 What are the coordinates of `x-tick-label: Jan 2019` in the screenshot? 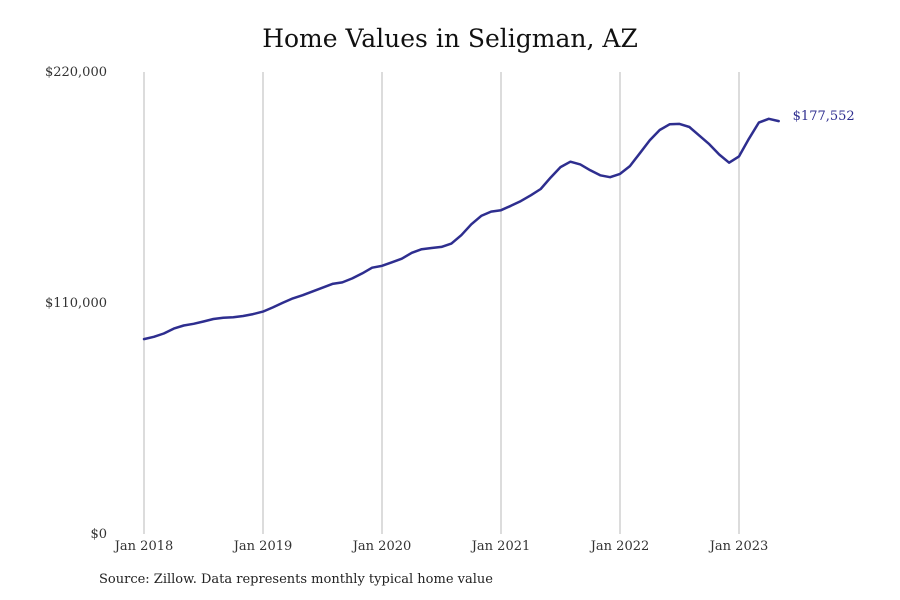 It's located at (262, 546).